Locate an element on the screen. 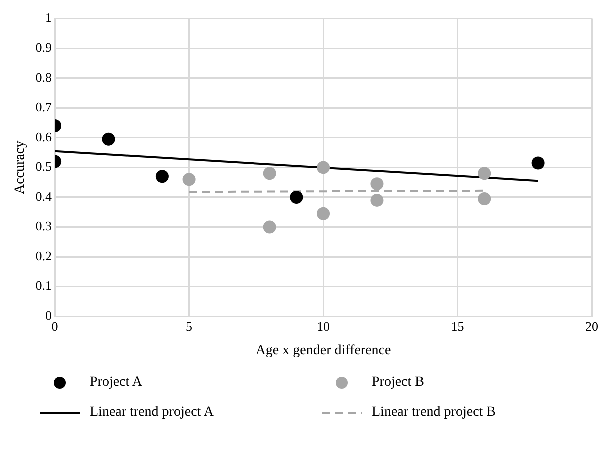 This screenshot has height=449, width=610. y-tick-label: 0.5 is located at coordinates (44, 166).